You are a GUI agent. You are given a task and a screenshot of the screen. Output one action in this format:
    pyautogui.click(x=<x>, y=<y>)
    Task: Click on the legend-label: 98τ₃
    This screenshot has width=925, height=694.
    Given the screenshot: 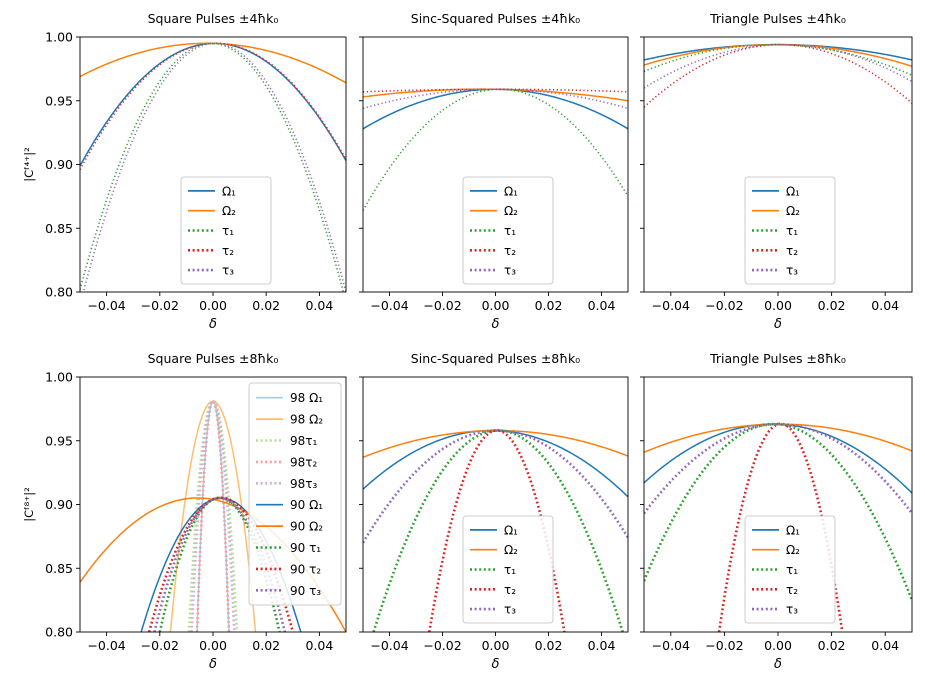 What is the action you would take?
    pyautogui.click(x=303, y=484)
    